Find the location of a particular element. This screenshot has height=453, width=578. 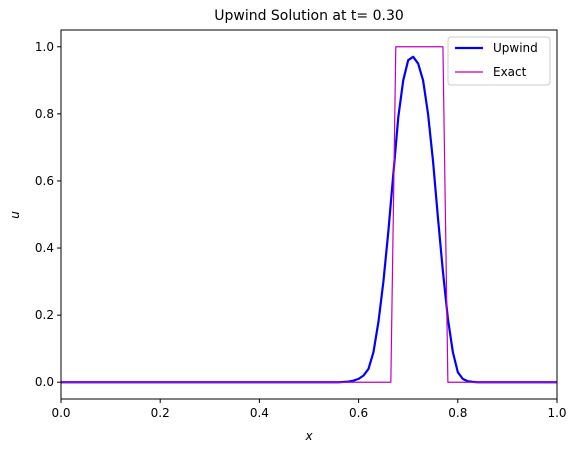

y-tick-label: 0.8 is located at coordinates (44, 114).